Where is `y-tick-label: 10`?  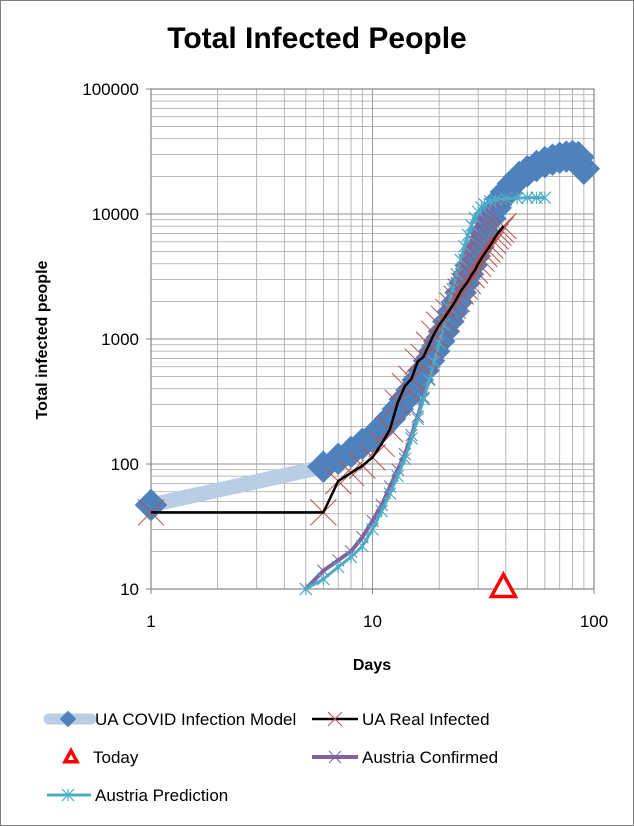
y-tick-label: 10 is located at coordinates (129, 589).